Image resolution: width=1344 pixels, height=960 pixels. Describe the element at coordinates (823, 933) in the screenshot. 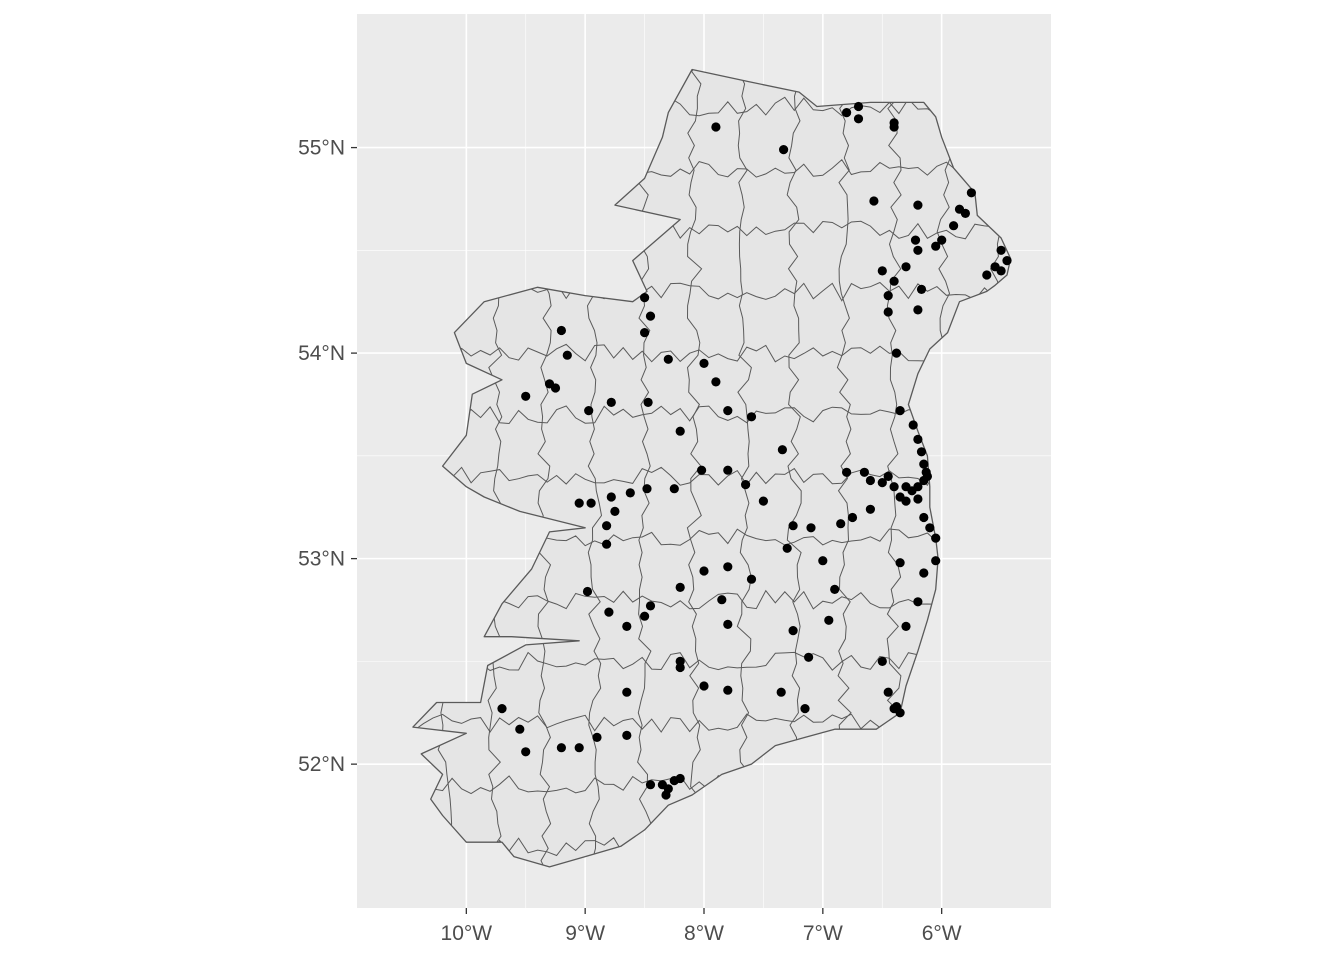

I see `x-tick-label: 7°W` at that location.